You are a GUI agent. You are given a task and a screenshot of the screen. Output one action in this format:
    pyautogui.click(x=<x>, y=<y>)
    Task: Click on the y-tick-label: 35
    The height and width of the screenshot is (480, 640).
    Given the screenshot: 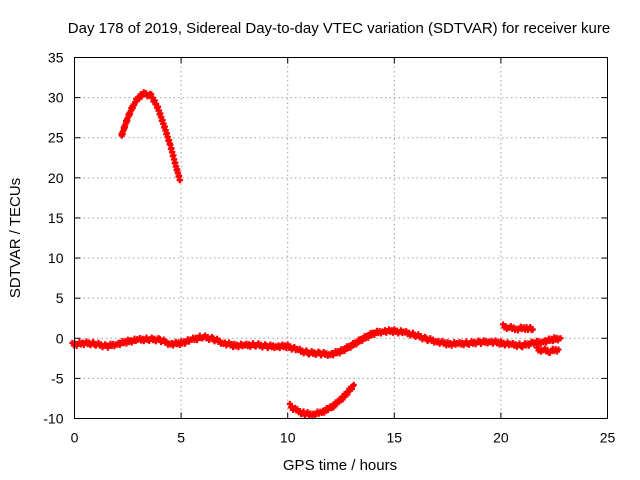 What is the action you would take?
    pyautogui.click(x=56, y=58)
    